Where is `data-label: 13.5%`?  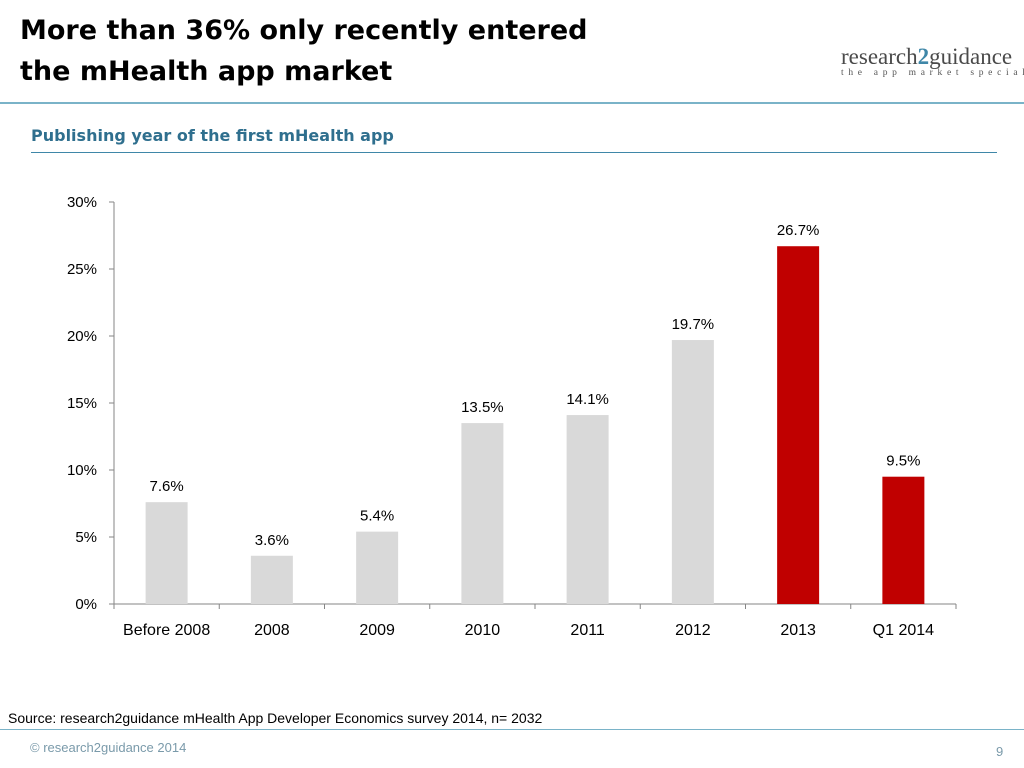 data-label: 13.5% is located at coordinates (482, 407).